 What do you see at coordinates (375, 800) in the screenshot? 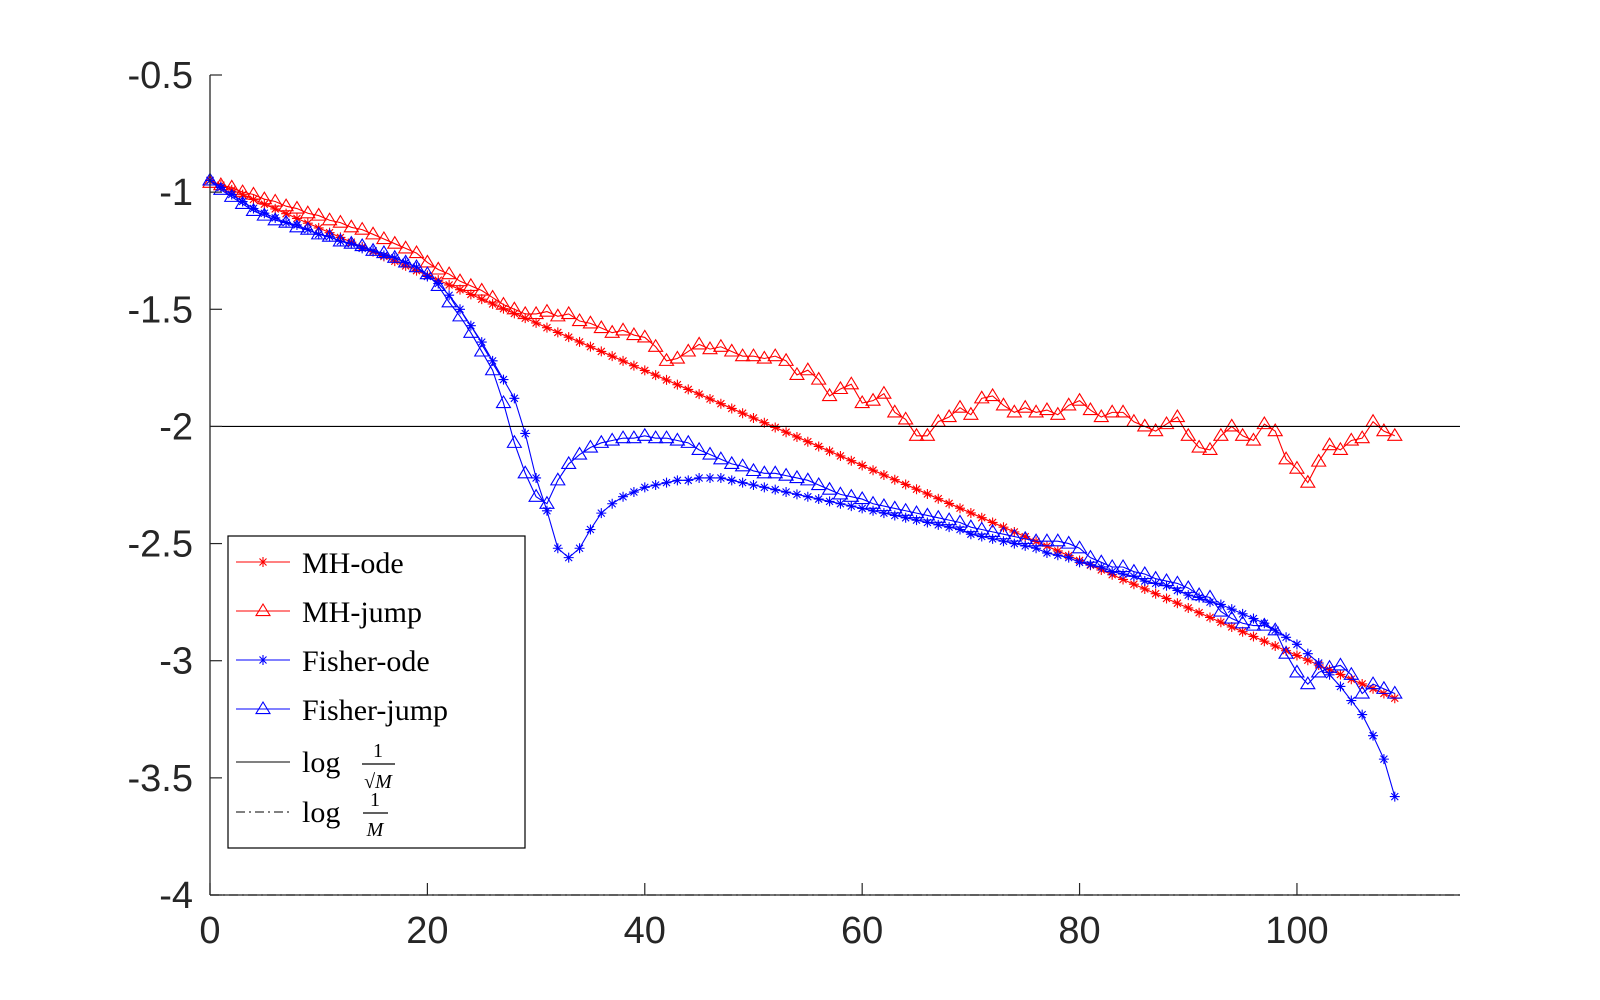
I see `legend-frac-numerator: 1` at bounding box center [375, 800].